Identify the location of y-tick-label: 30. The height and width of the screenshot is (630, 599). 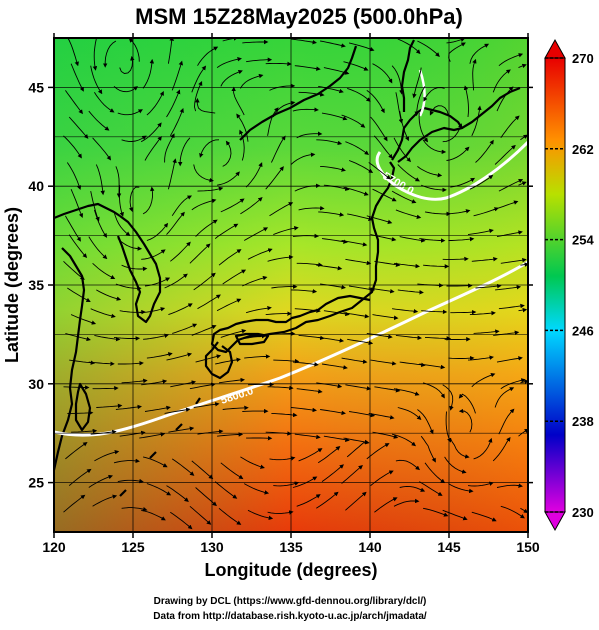
(36, 384).